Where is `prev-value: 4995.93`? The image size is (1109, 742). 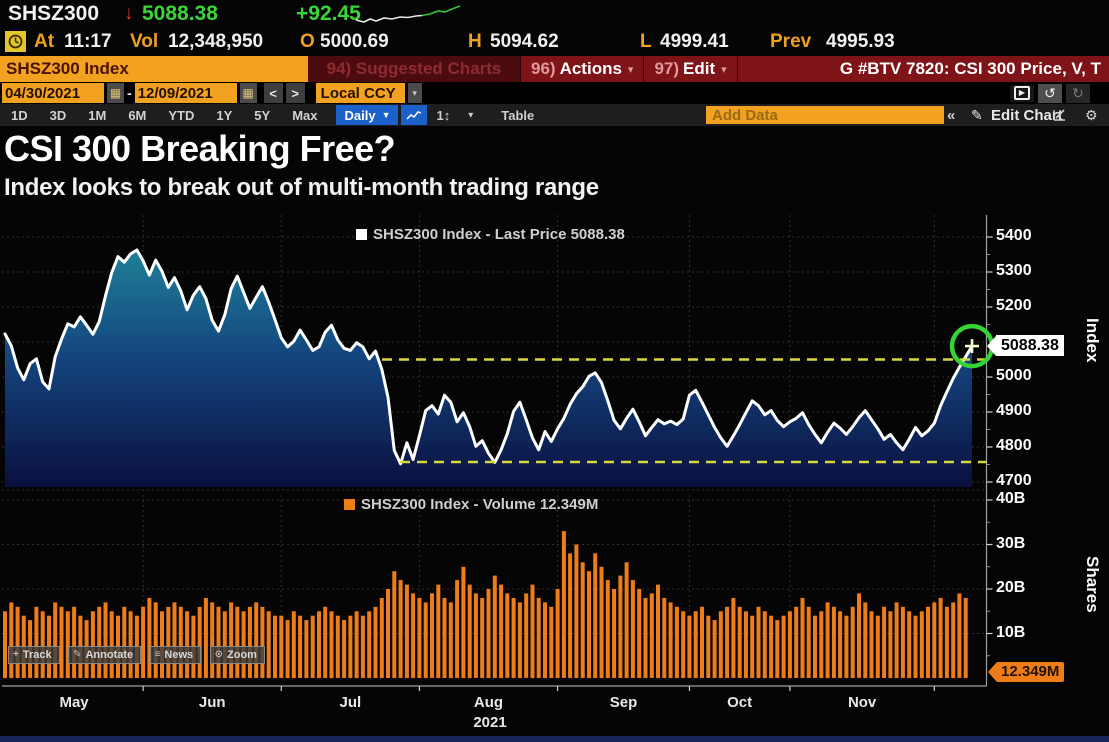 prev-value: 4995.93 is located at coordinates (860, 41).